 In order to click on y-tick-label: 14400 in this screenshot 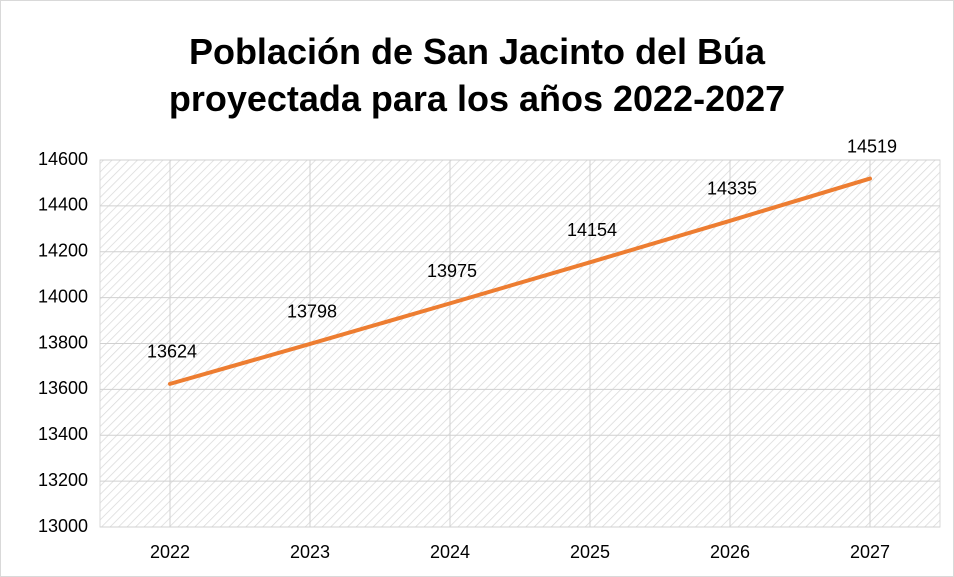, I will do `click(63, 205)`.